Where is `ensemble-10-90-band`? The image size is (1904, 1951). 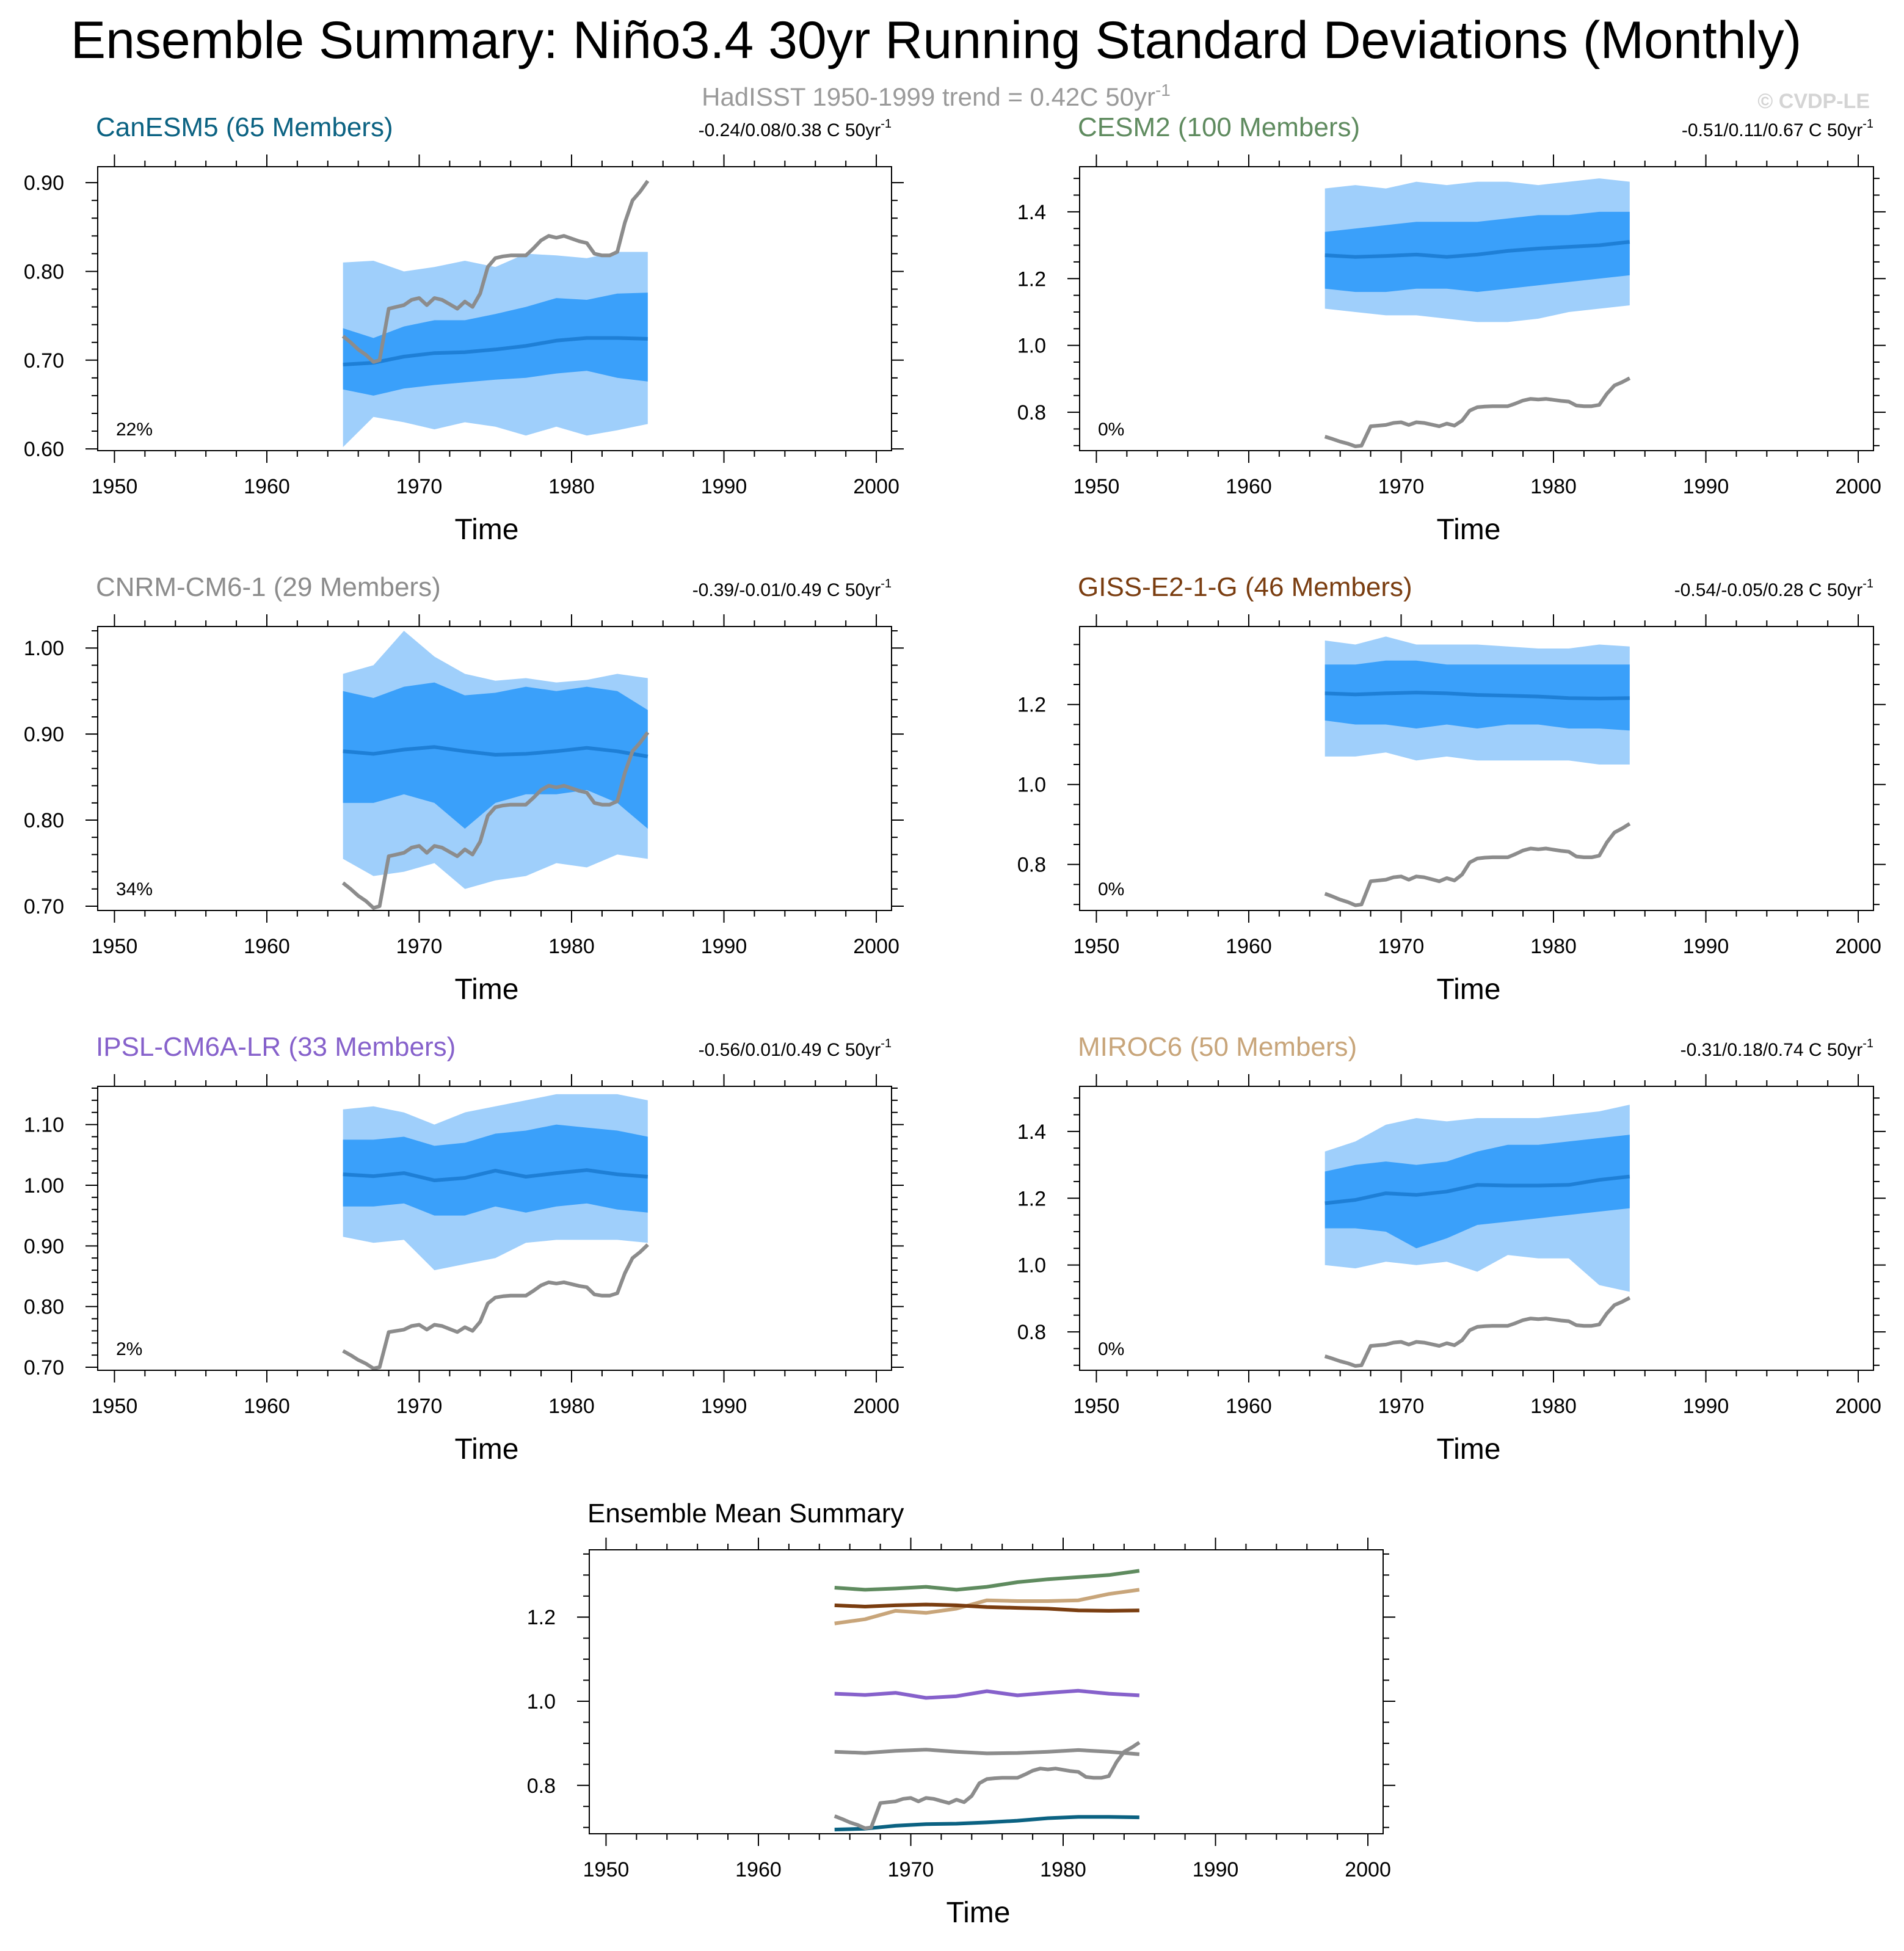
ensemble-10-90-band is located at coordinates (495, 344).